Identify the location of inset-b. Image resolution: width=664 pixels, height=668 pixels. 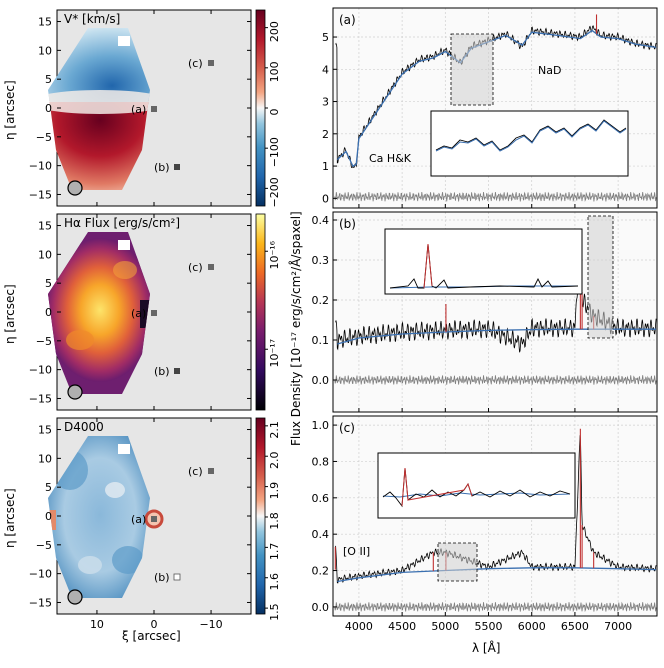
(499, 277).